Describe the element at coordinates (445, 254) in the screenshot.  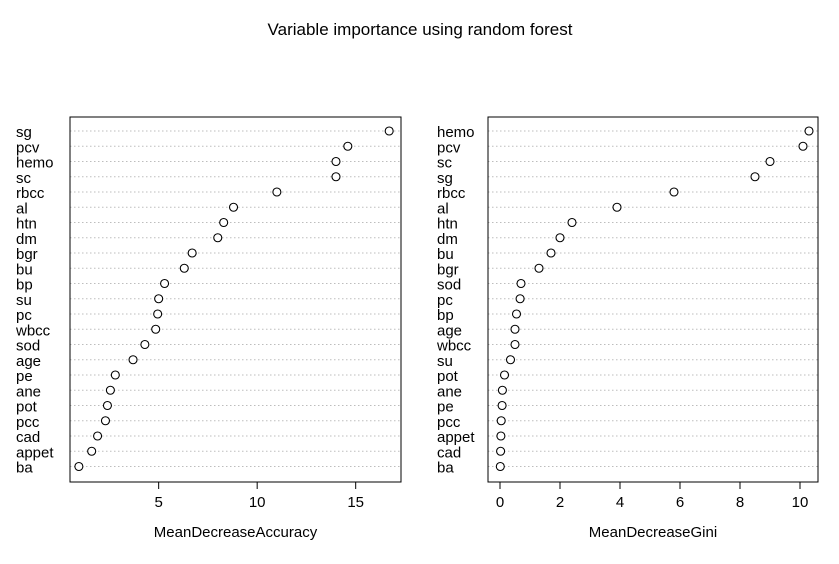
I see `row-label-2-bu: bu` at that location.